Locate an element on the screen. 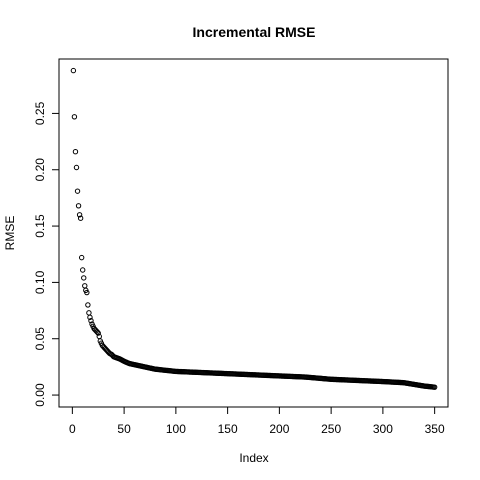  y-tick-label: 0.15 is located at coordinates (40, 226).